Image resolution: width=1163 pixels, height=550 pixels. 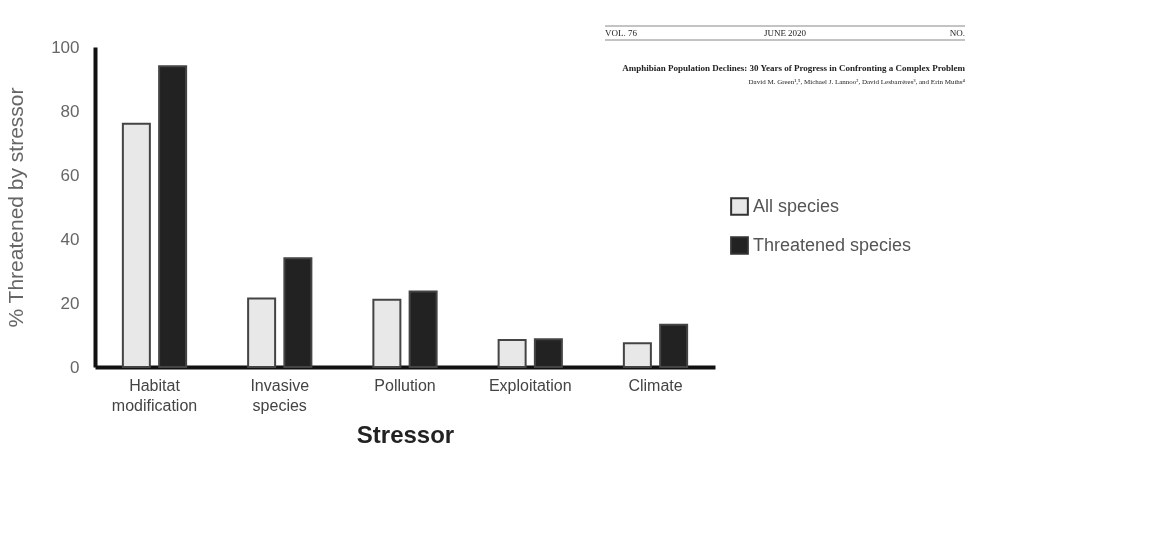 I want to click on text: JUNE 2020, so click(x=785, y=33).